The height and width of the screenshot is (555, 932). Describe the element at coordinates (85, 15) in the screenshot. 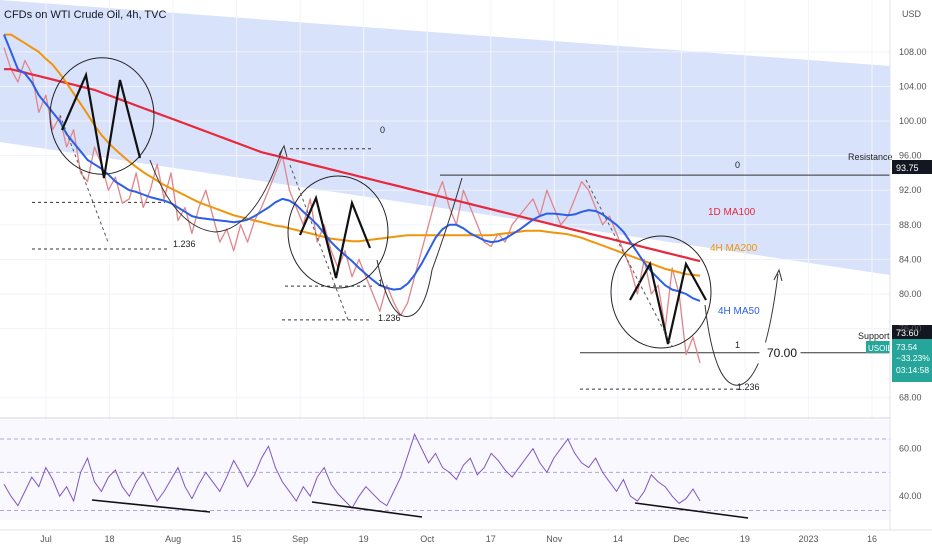

I see `chart-title: CFDs on WTI Crude Oil, 4h, TVC` at that location.